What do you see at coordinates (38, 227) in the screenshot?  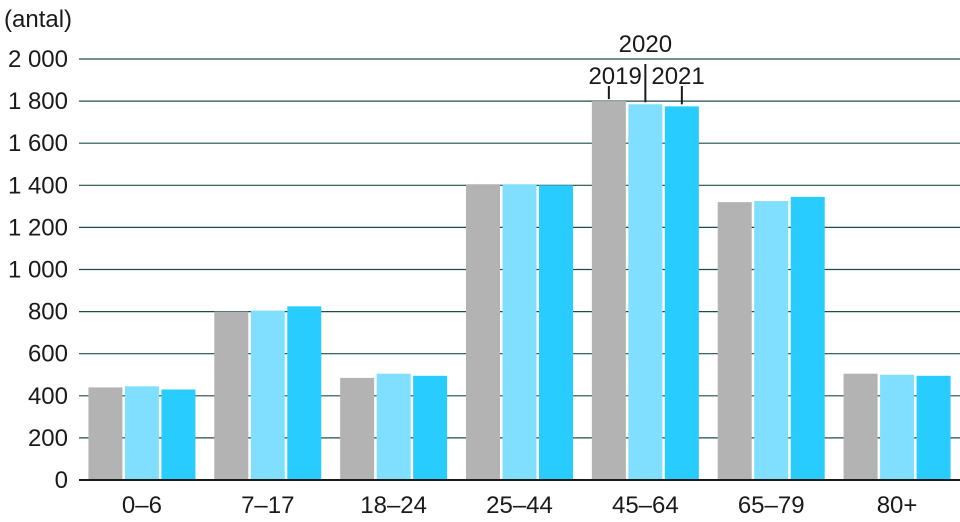 I see `y-tick-label: 1 200` at bounding box center [38, 227].